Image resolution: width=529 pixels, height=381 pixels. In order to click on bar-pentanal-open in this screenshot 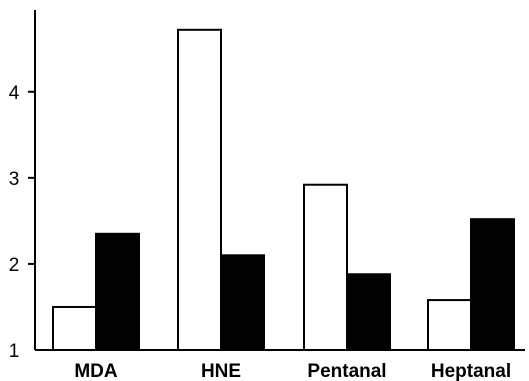, I will do `click(325, 267)`.